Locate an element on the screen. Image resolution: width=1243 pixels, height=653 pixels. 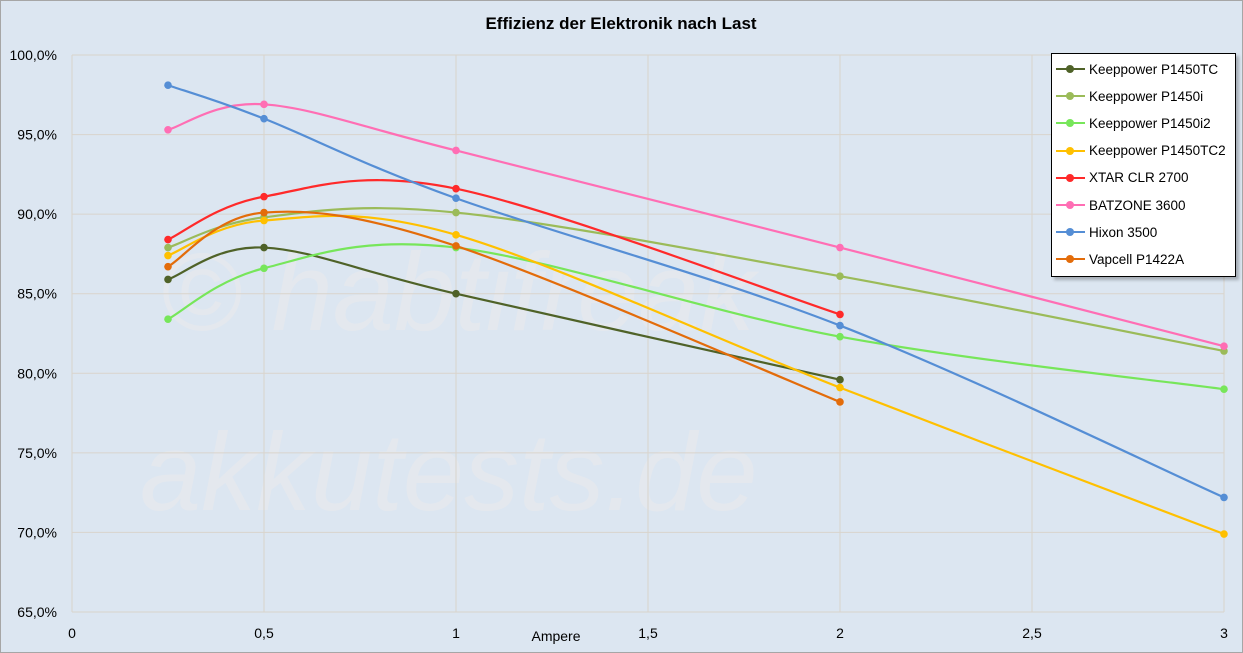
legend-item: Keeppower P1450i is located at coordinates (1129, 96).